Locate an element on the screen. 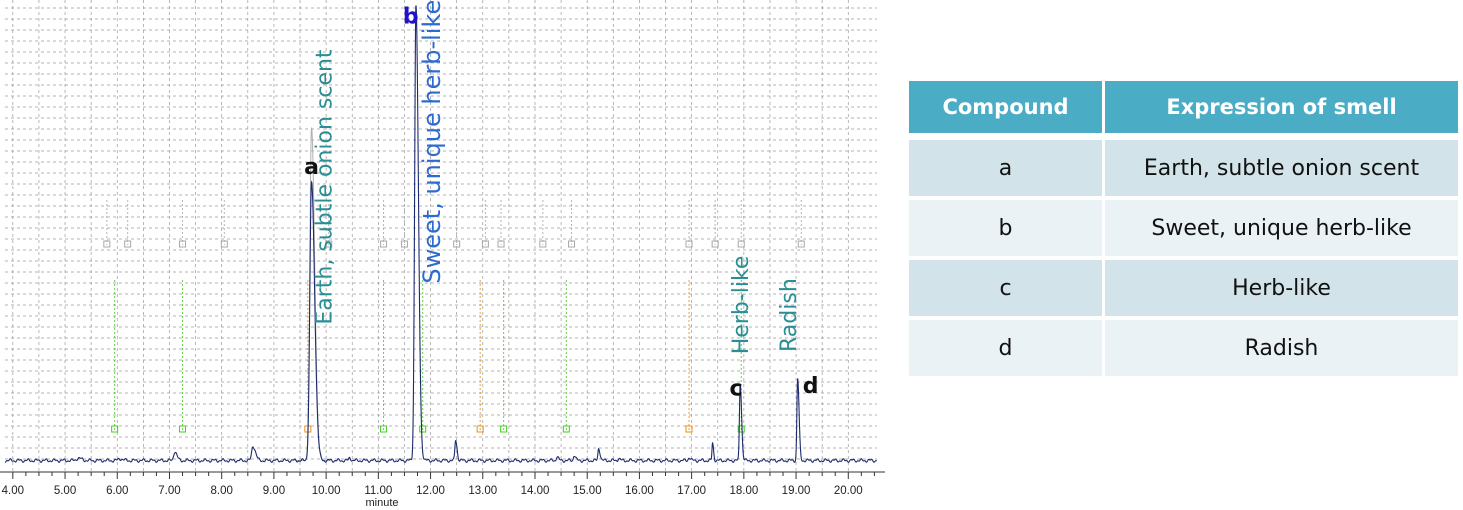 The width and height of the screenshot is (1463, 510). x-tick-label: 7.00 is located at coordinates (169, 491).